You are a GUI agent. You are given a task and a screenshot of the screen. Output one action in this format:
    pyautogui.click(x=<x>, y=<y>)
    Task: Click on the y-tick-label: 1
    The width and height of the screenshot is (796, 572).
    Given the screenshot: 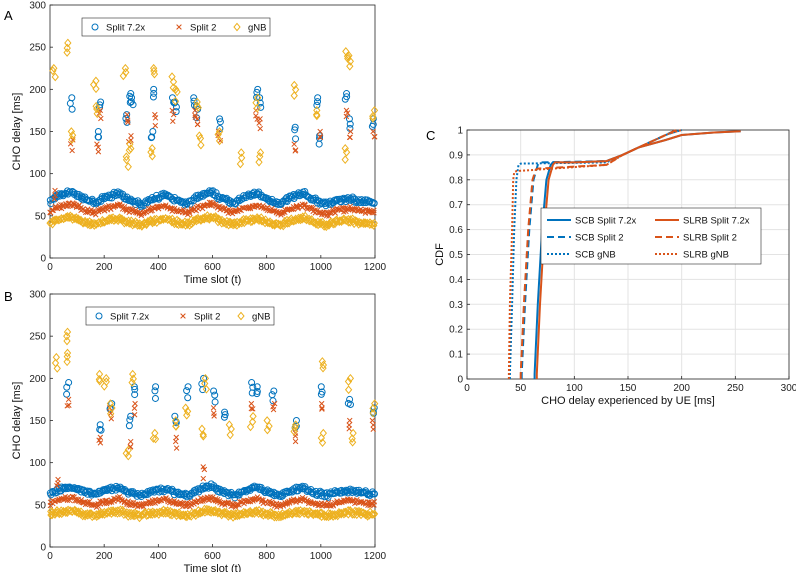 What is the action you would take?
    pyautogui.click(x=460, y=131)
    